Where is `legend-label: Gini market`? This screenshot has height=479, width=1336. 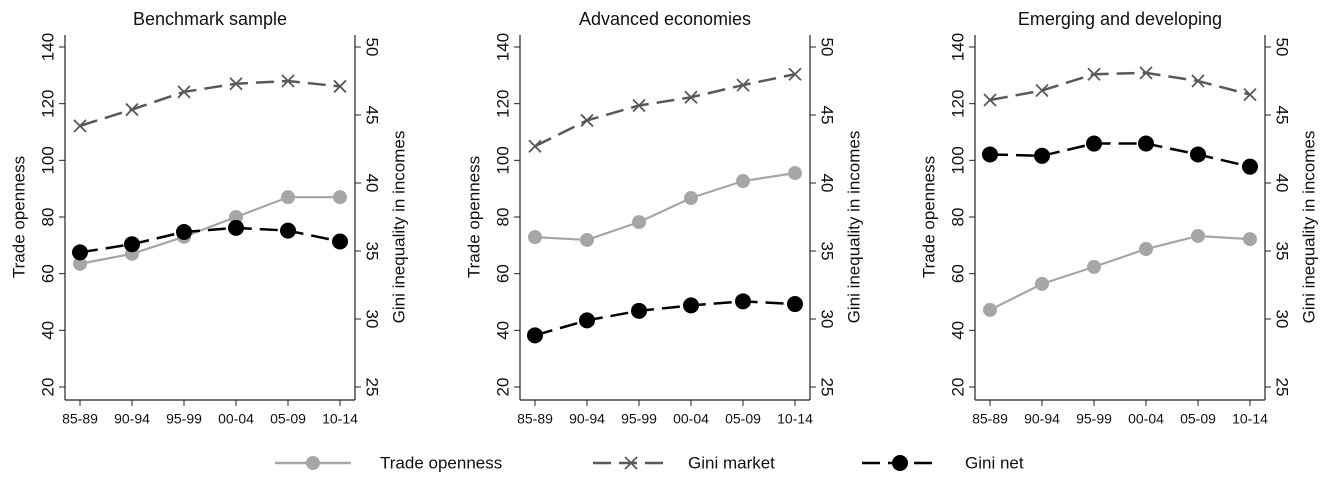 legend-label: Gini market is located at coordinates (731, 462).